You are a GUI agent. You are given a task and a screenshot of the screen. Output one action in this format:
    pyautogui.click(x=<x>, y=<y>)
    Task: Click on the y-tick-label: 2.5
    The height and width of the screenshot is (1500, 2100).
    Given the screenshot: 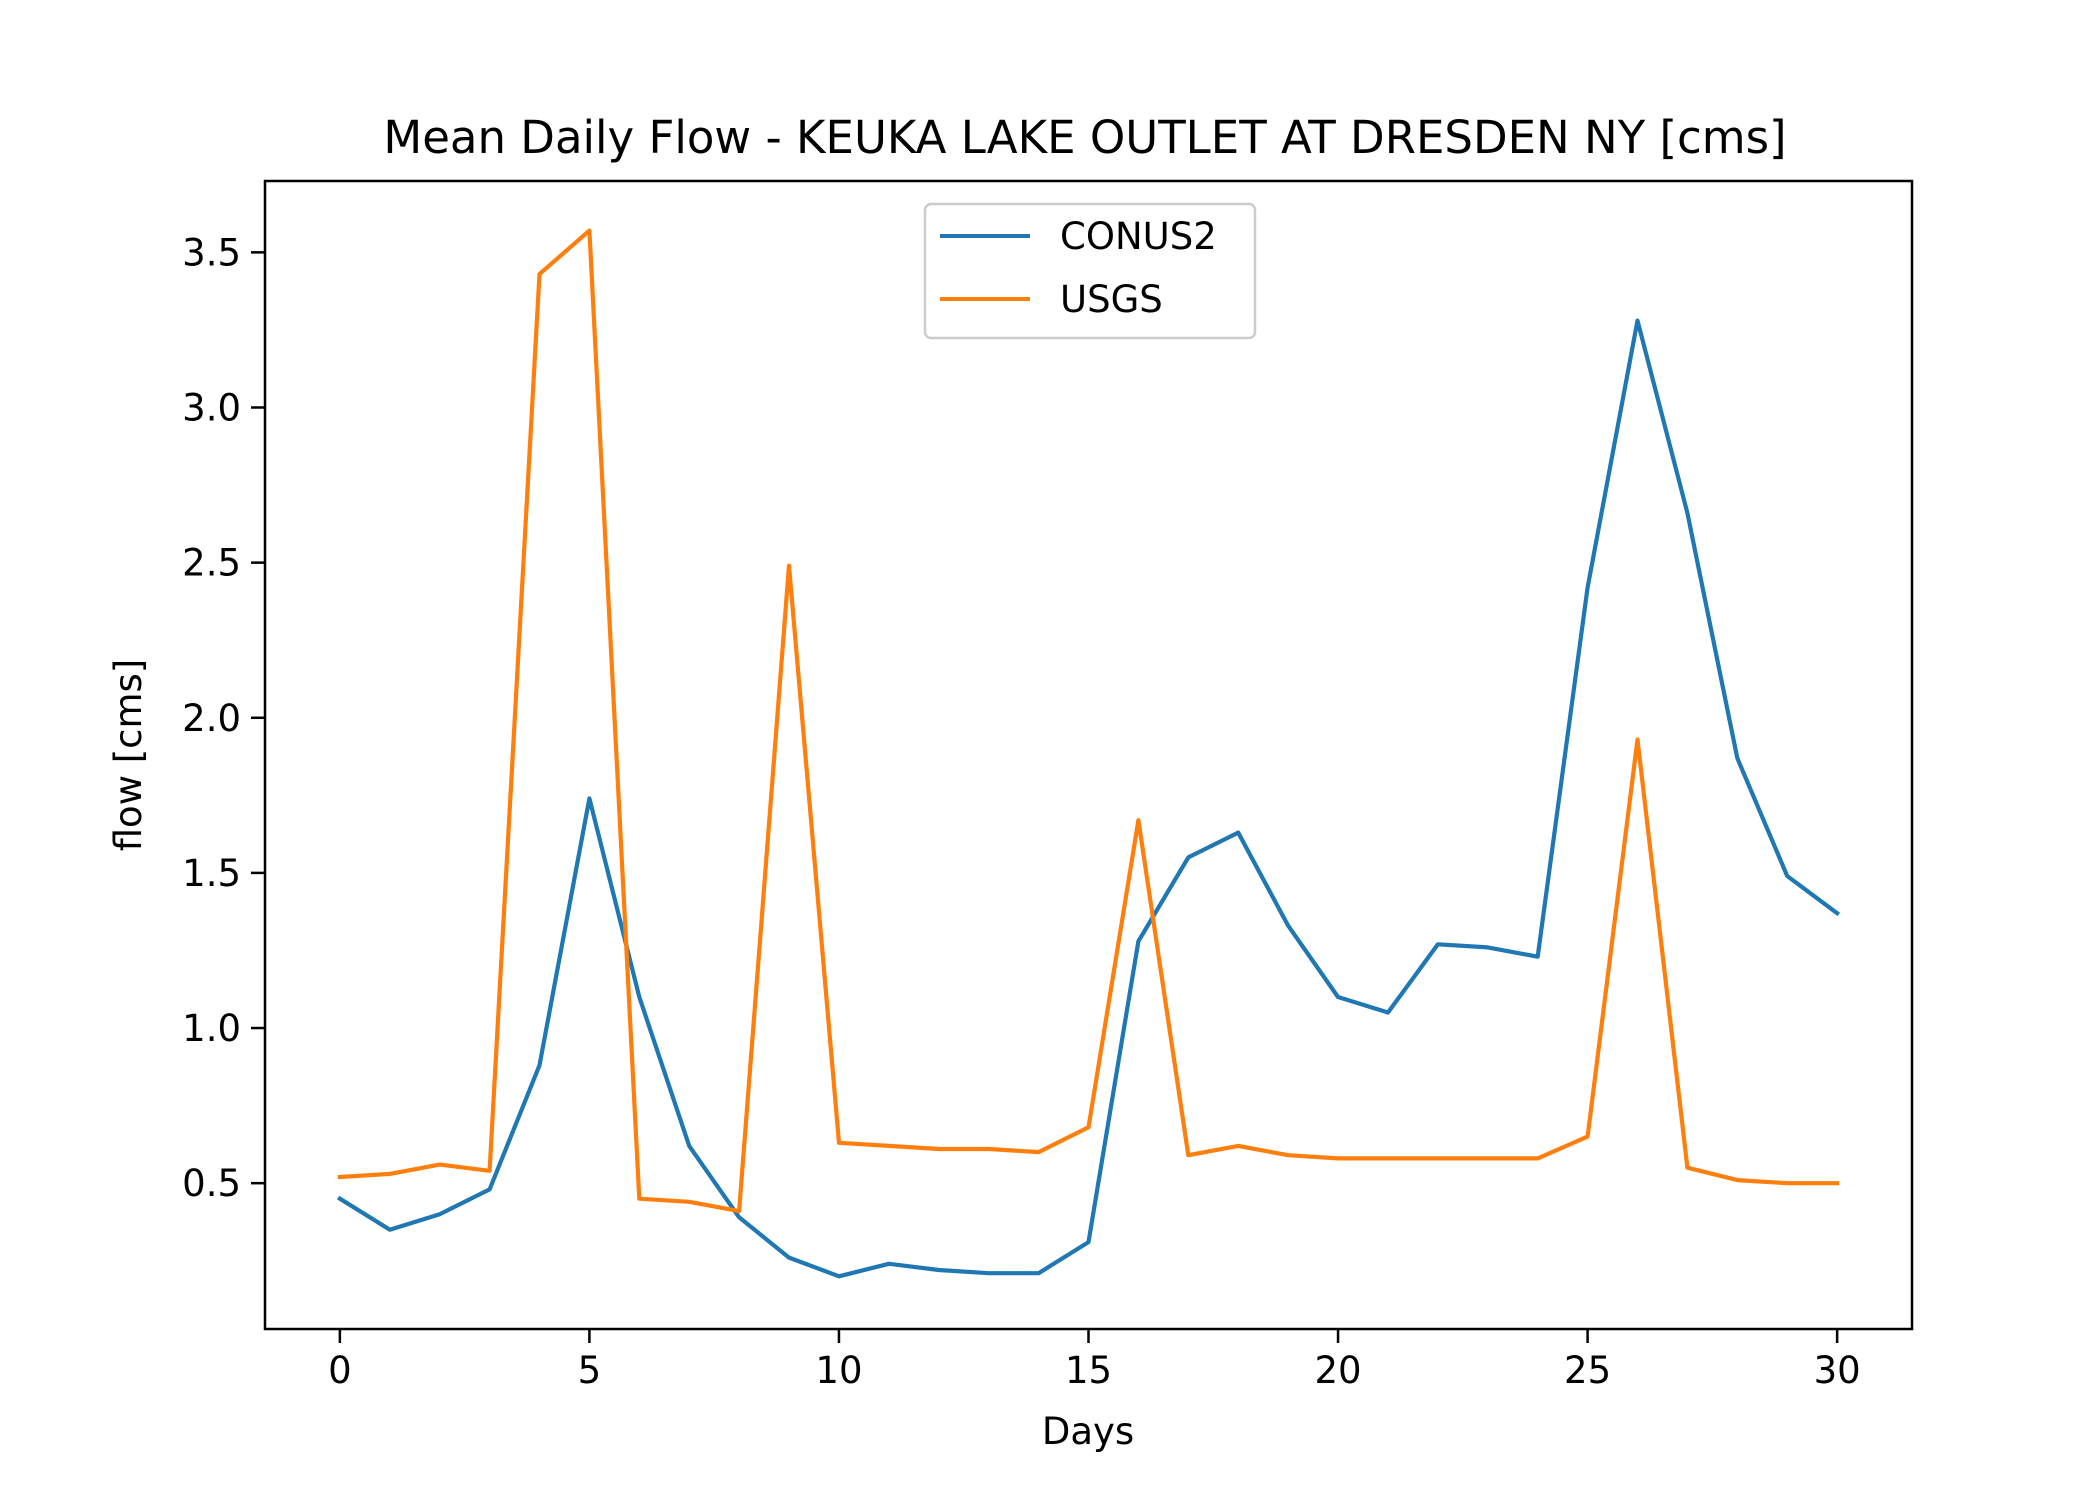 What is the action you would take?
    pyautogui.click(x=211, y=563)
    